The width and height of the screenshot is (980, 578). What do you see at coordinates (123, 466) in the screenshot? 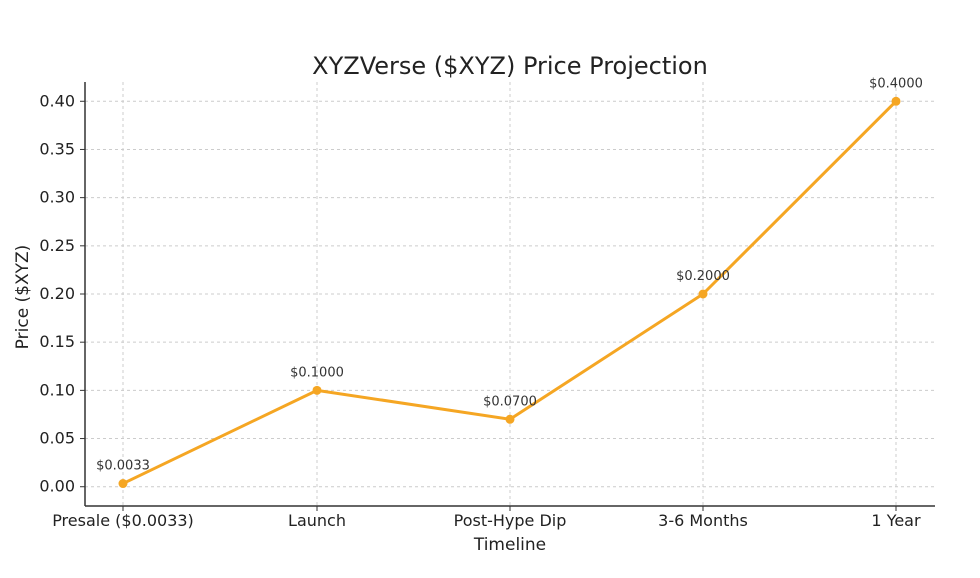
I see `data-label: $0.0033` at bounding box center [123, 466].